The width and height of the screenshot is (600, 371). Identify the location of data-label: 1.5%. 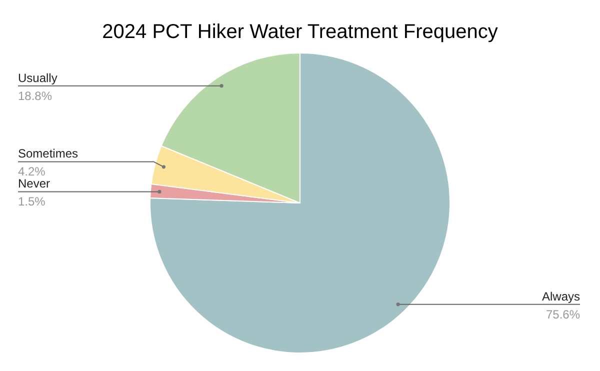
(32, 201).